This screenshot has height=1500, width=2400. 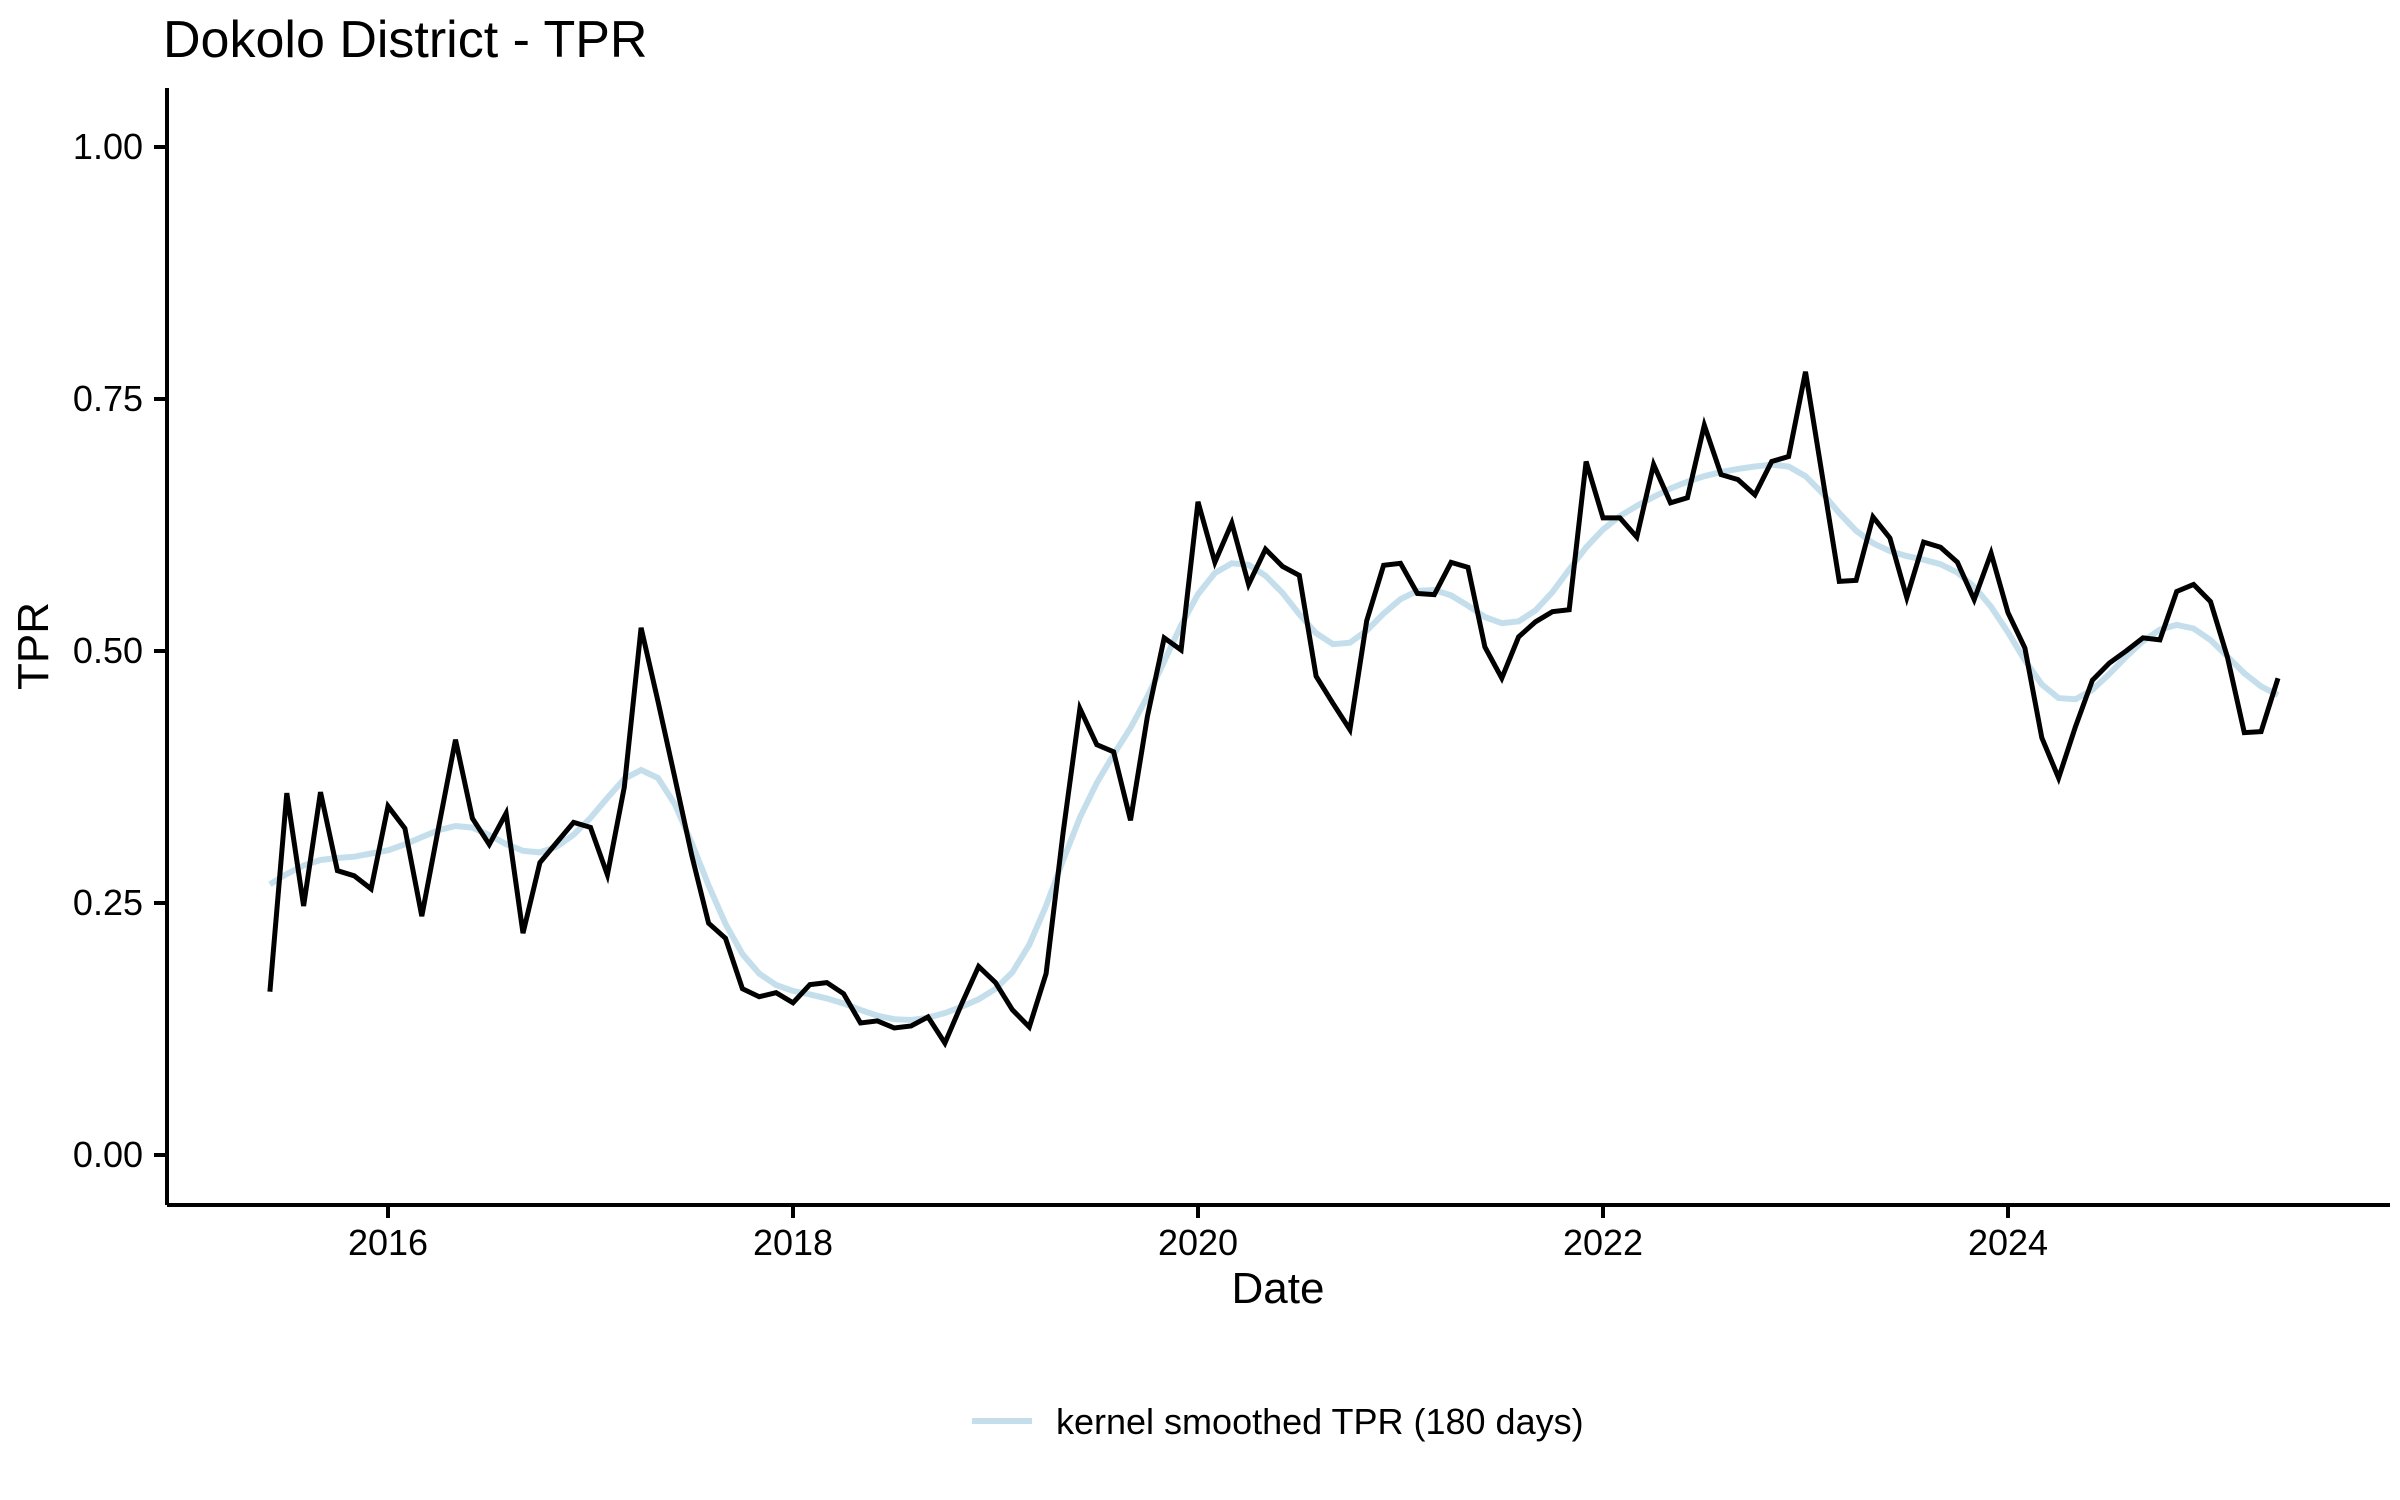 What do you see at coordinates (1320, 1421) in the screenshot?
I see `legend-label: kernel smoothed TPR (180 days)` at bounding box center [1320, 1421].